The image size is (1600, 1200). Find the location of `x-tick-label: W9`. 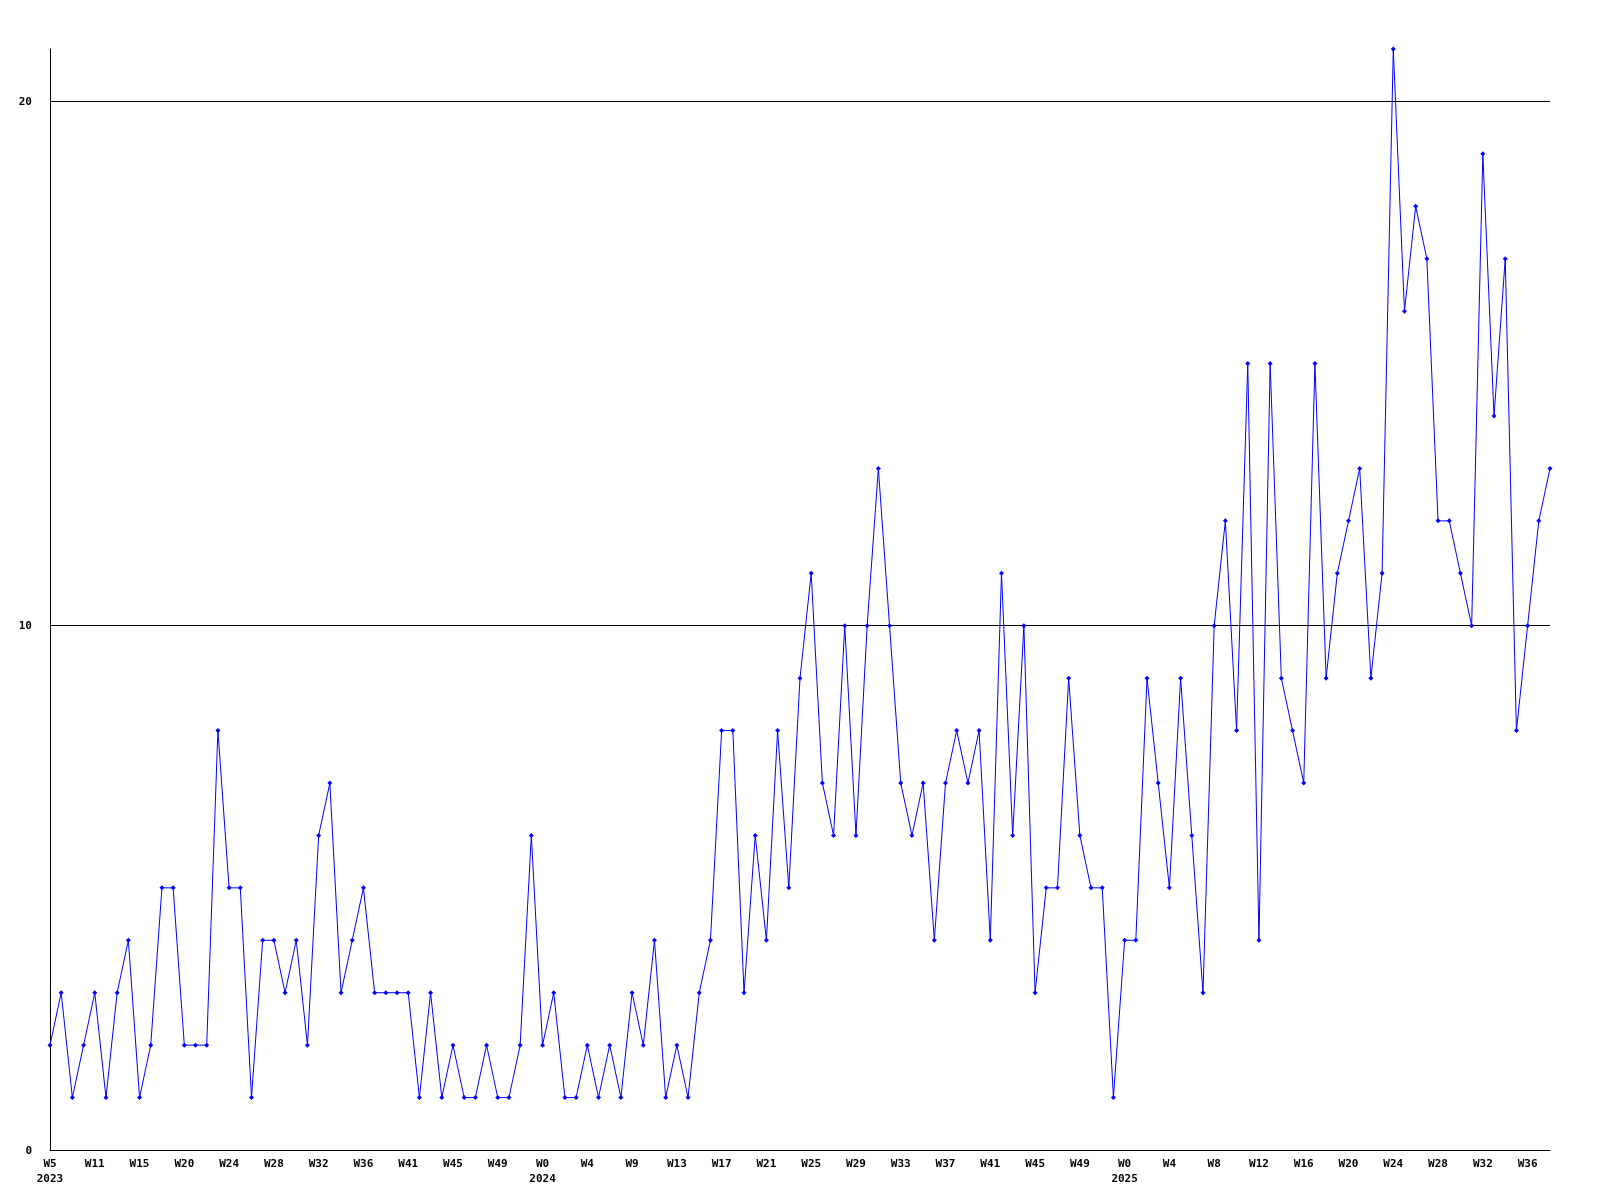

x-tick-label: W9 is located at coordinates (632, 1163).